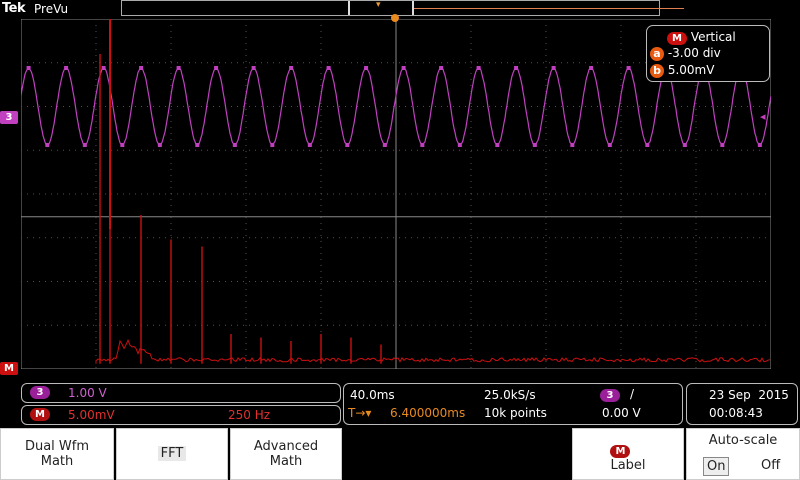 The height and width of the screenshot is (480, 800). Describe the element at coordinates (694, 53) in the screenshot. I see `vertical-offset: -3.00 div` at that location.